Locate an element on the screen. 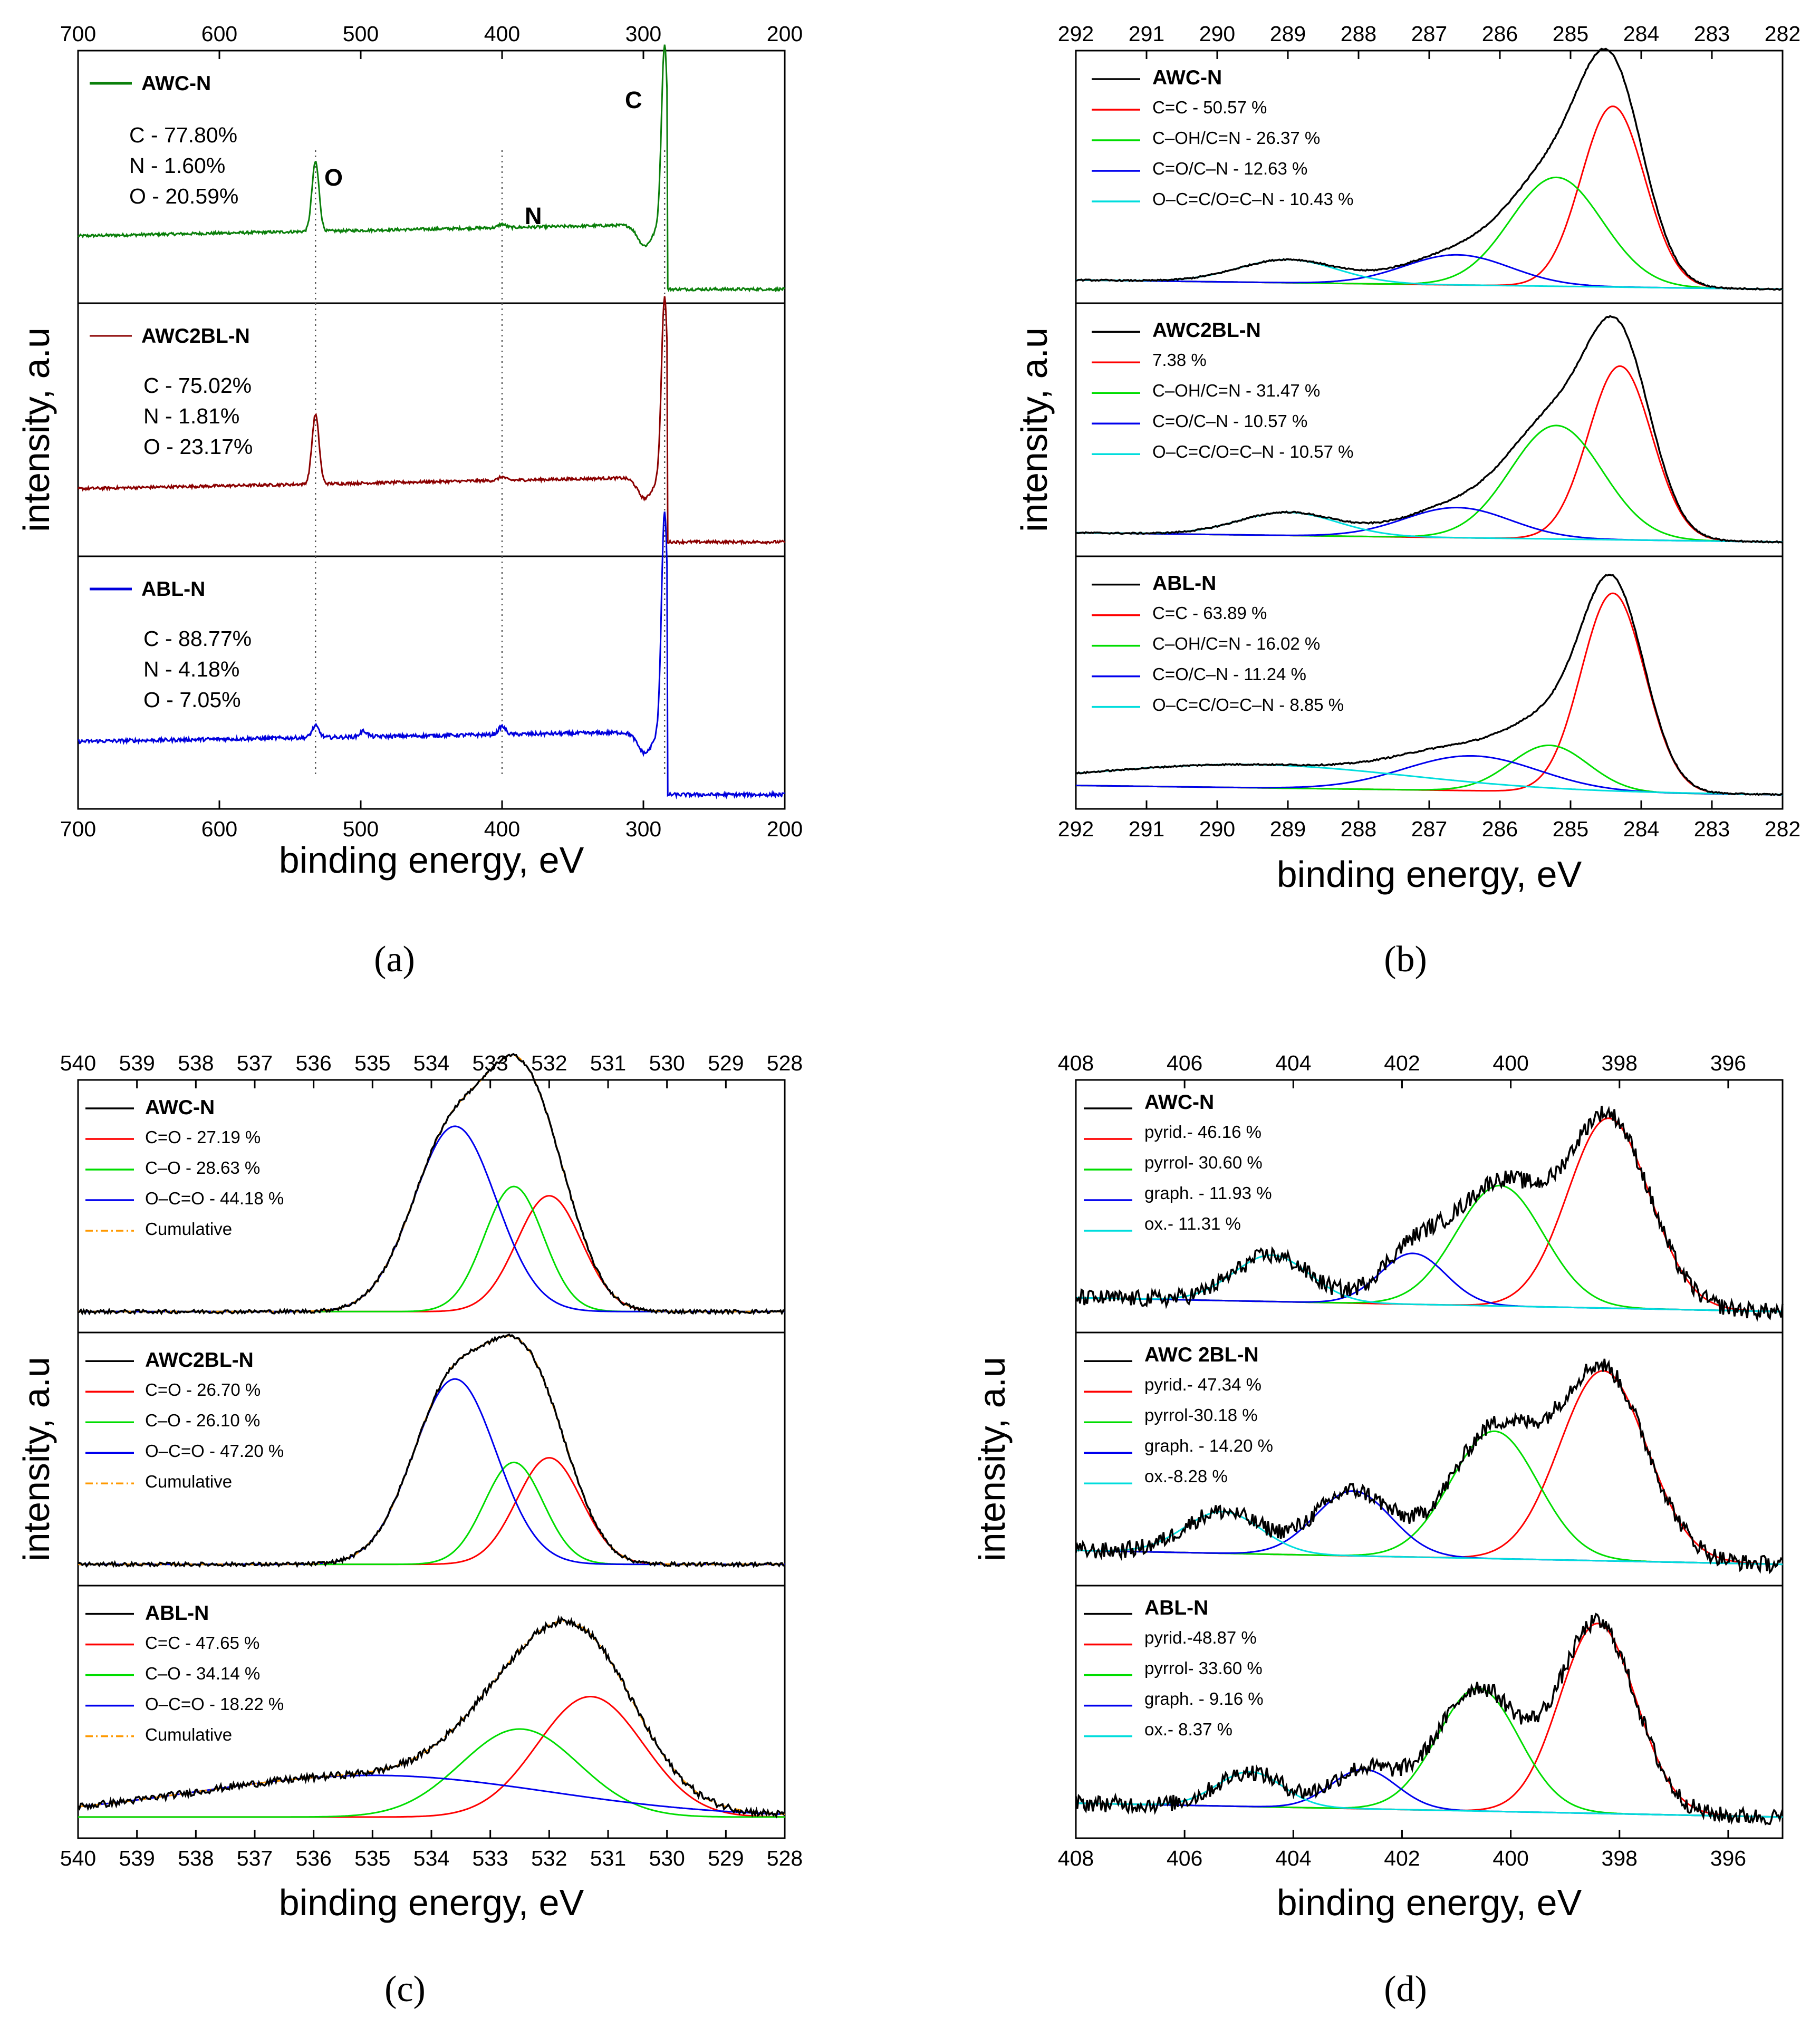  x-tick-label: 200 is located at coordinates (785, 829).